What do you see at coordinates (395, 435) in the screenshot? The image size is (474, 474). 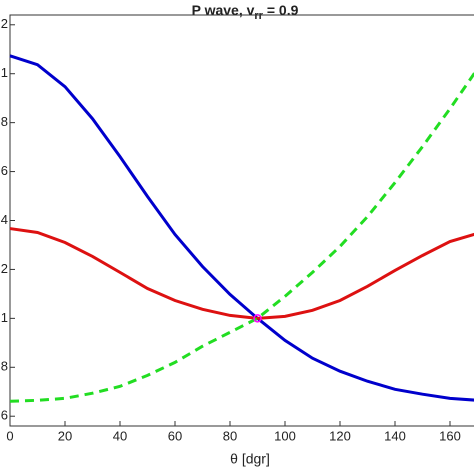 I see `x-tick-label: 140` at bounding box center [395, 435].